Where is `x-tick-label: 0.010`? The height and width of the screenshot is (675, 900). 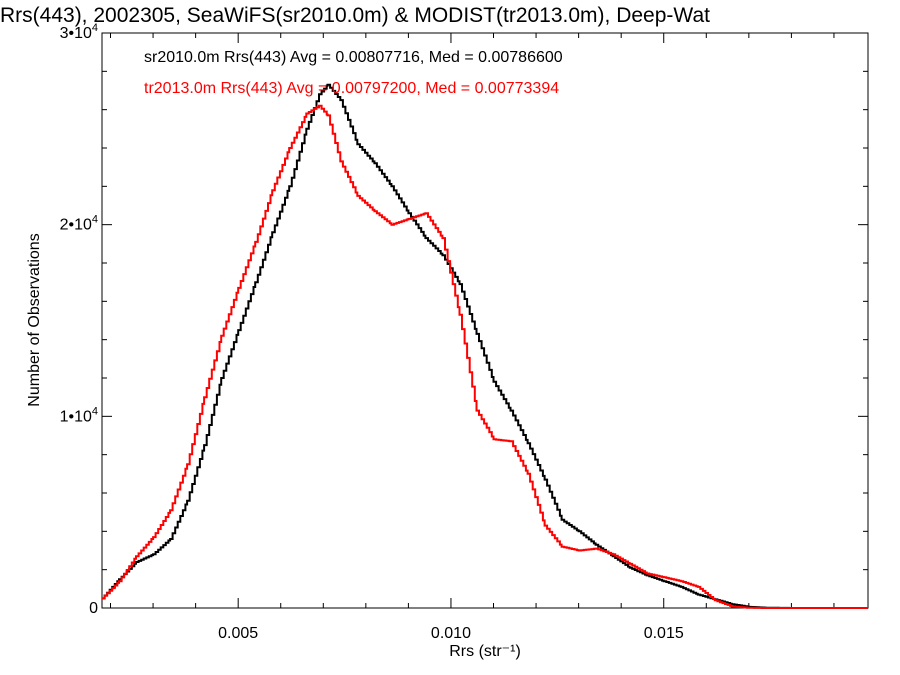 x-tick-label: 0.010 is located at coordinates (451, 633).